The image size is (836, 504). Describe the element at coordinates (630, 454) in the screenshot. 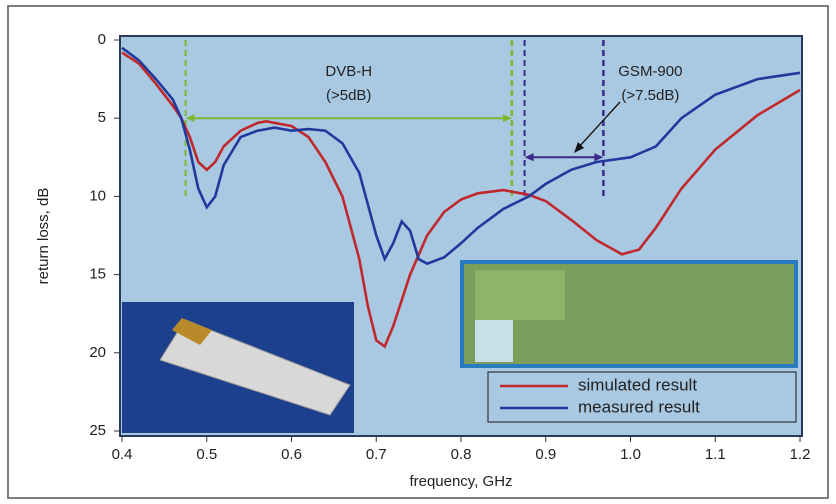

I see `x-tick-label: 1.0` at that location.